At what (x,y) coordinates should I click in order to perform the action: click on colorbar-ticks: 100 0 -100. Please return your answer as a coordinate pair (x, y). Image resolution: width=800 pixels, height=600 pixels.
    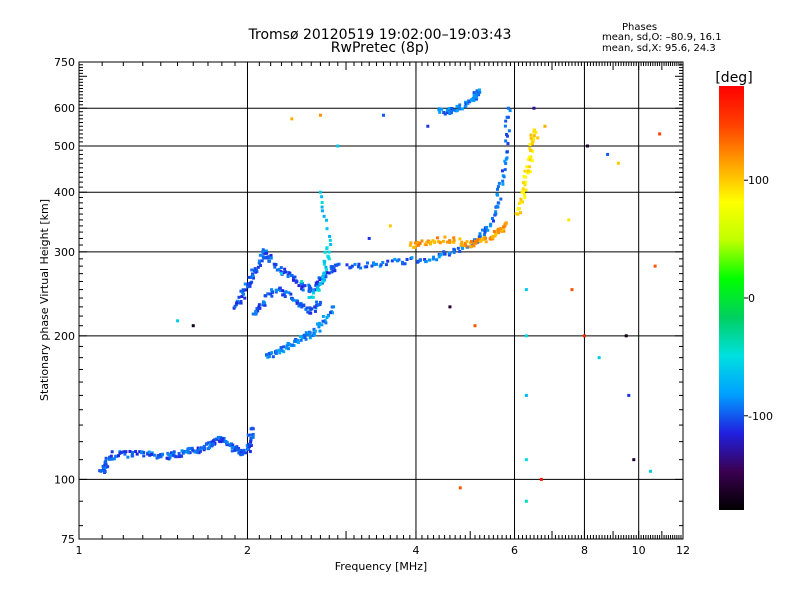
    Looking at the image, I should click on (758, 298).